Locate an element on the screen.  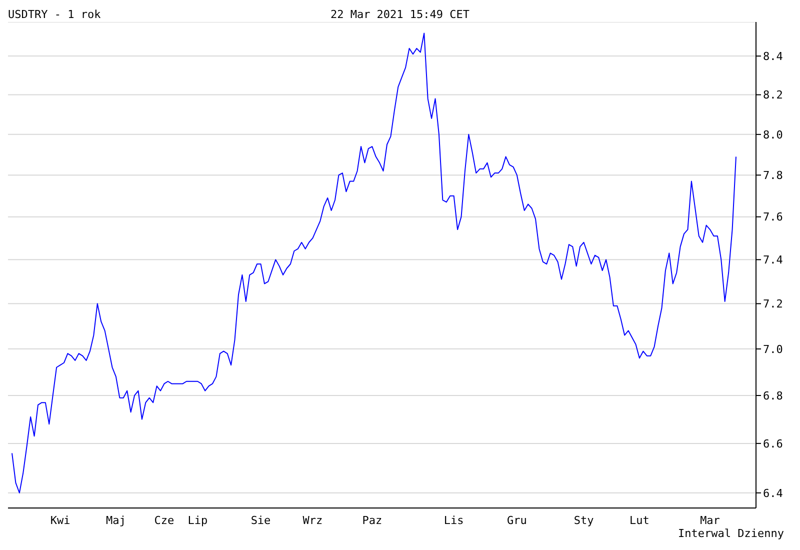
x-tick-label: Lis is located at coordinates (454, 520).